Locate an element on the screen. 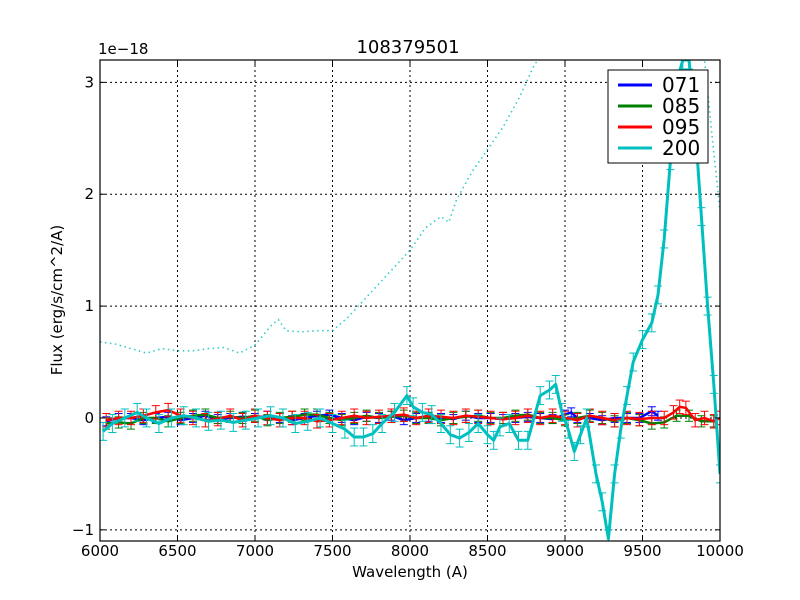  x-tick-label: 7500 is located at coordinates (332, 551).